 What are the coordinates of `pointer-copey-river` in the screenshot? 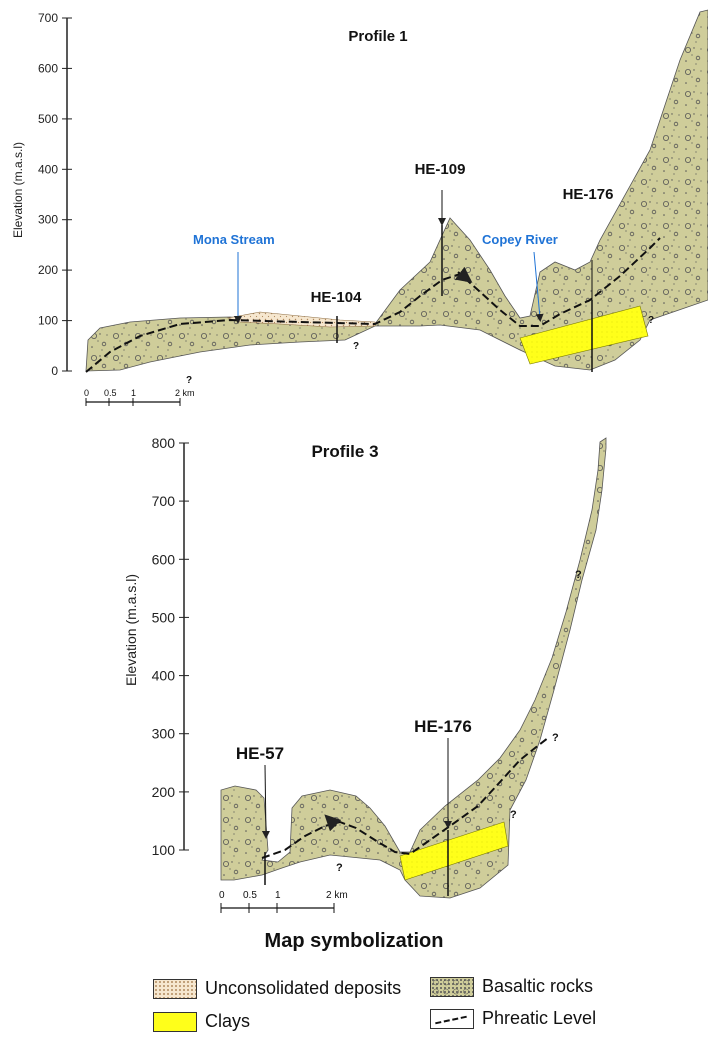 It's located at (538, 286).